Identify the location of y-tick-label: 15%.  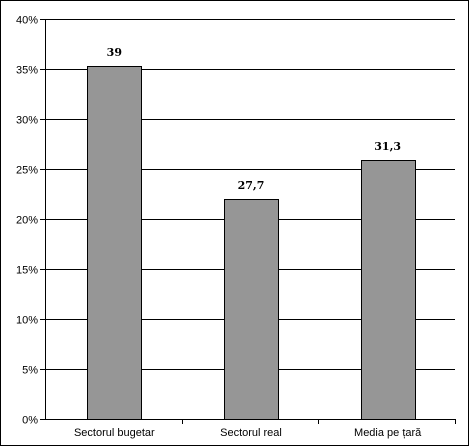
(27, 271).